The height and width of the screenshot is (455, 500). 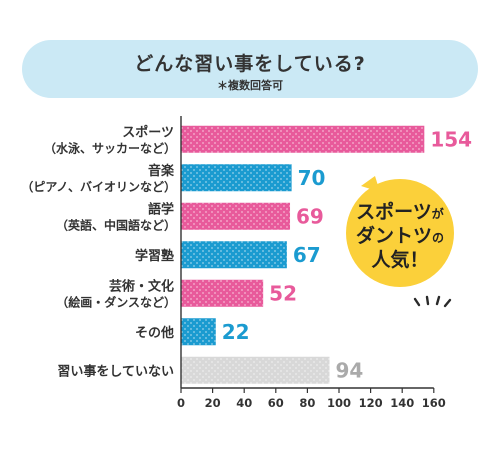 I want to click on callout-bubble: スポーツが ダントツの 人気！, so click(x=400, y=242).